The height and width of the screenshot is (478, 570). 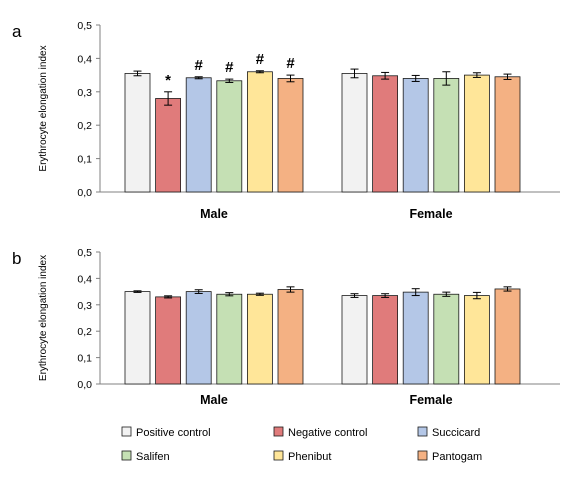 What do you see at coordinates (16, 258) in the screenshot?
I see `panel-letter: b` at bounding box center [16, 258].